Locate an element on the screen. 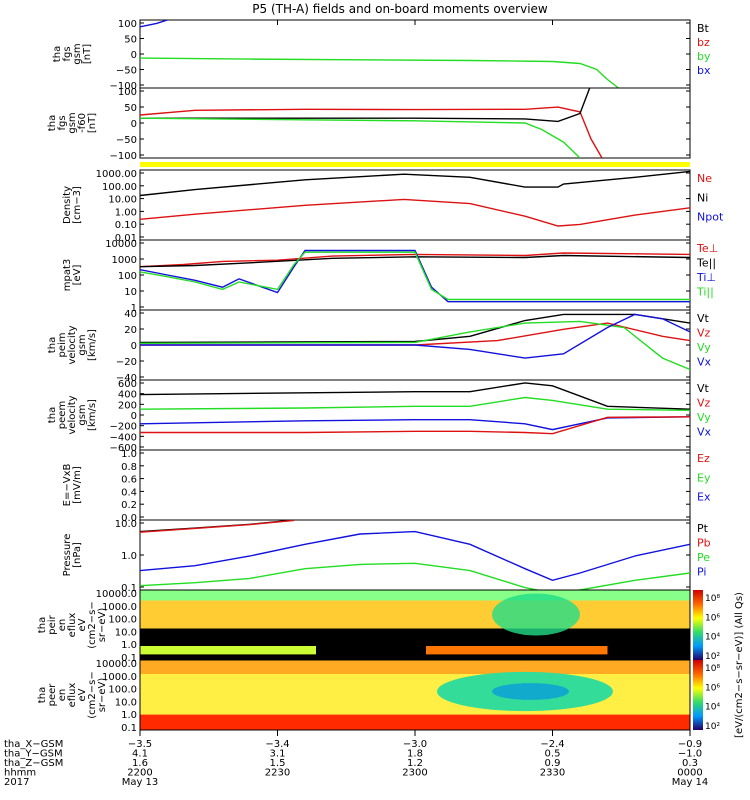 Image resolution: width=750 pixels, height=800 pixels. series-line-vz is located at coordinates (415, 425).